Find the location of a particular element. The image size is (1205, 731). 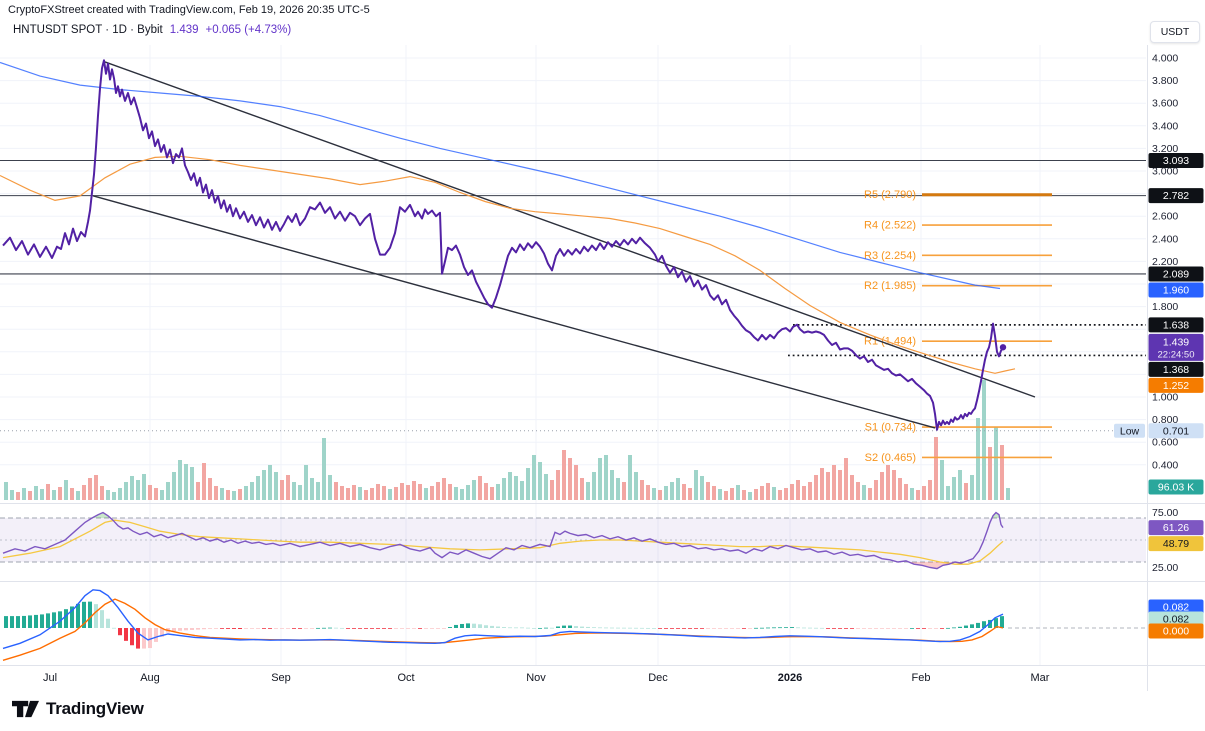

price-badge-label: 48.79 is located at coordinates (1176, 544).